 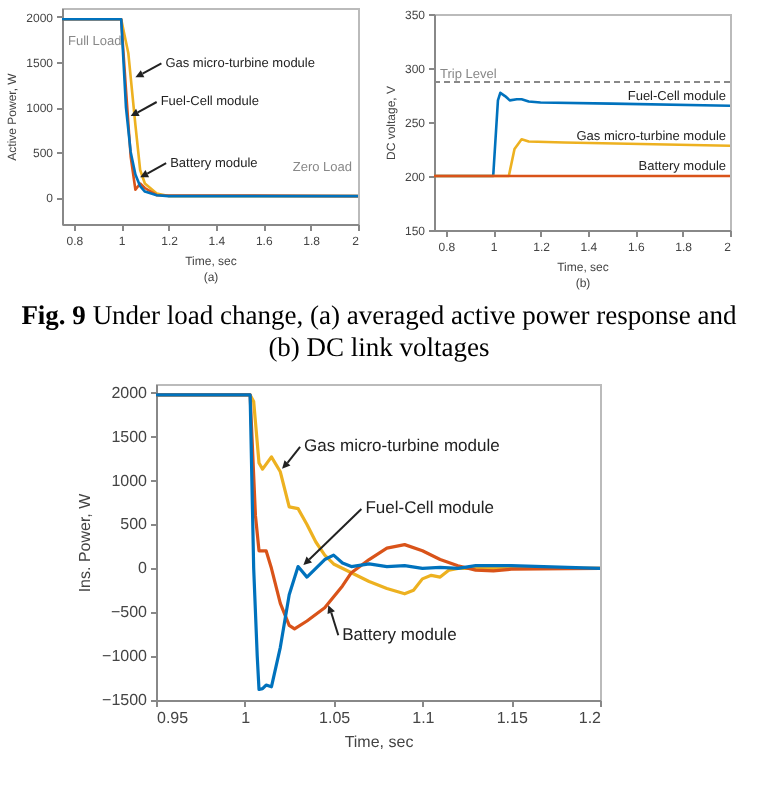 I want to click on x-tick-label: 1.05, so click(x=335, y=718).